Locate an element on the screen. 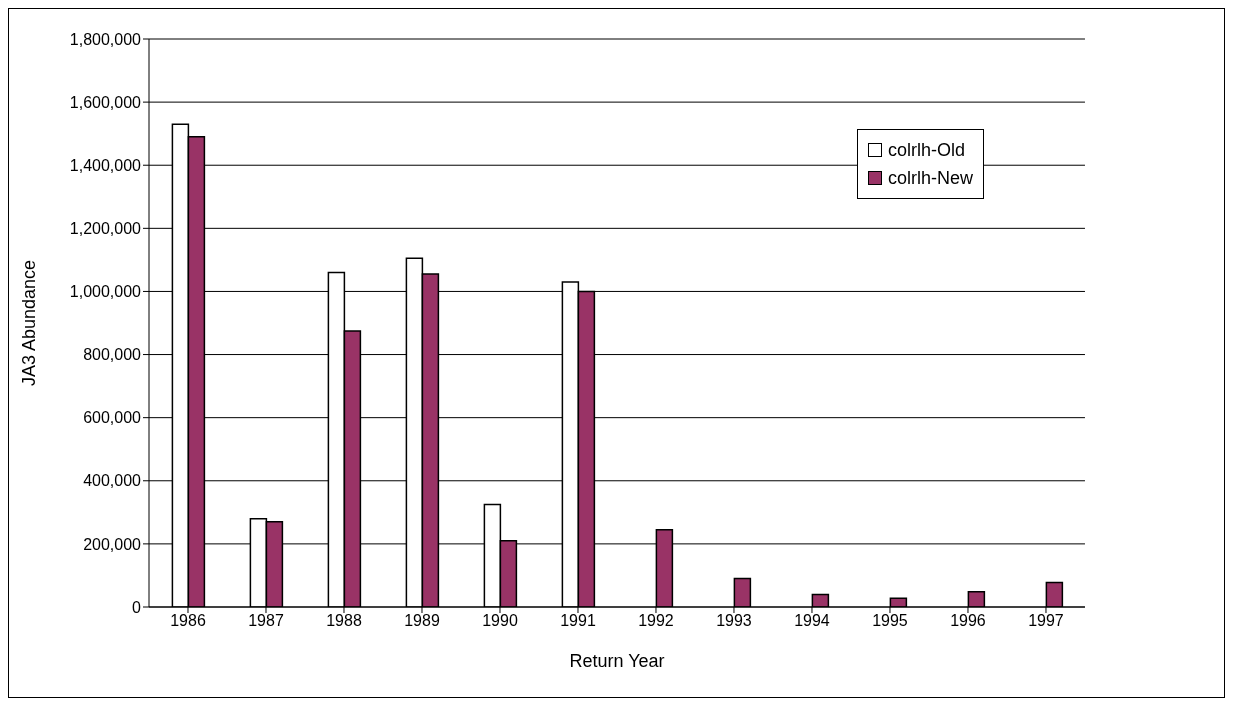  x-tick-label: 1987 is located at coordinates (266, 621).